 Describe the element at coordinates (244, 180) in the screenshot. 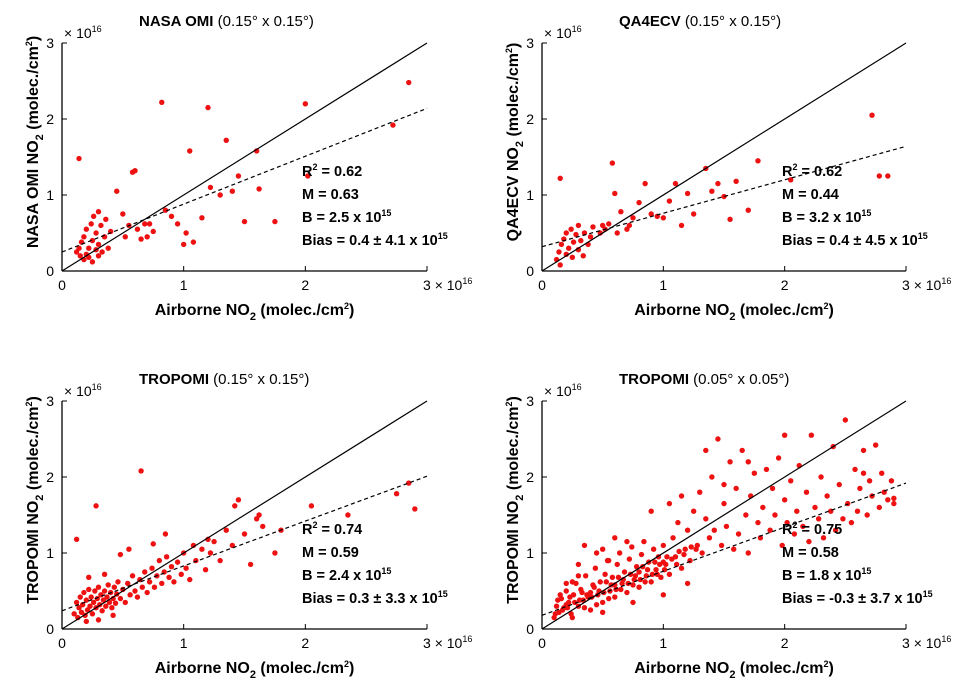

I see `regression-line` at that location.